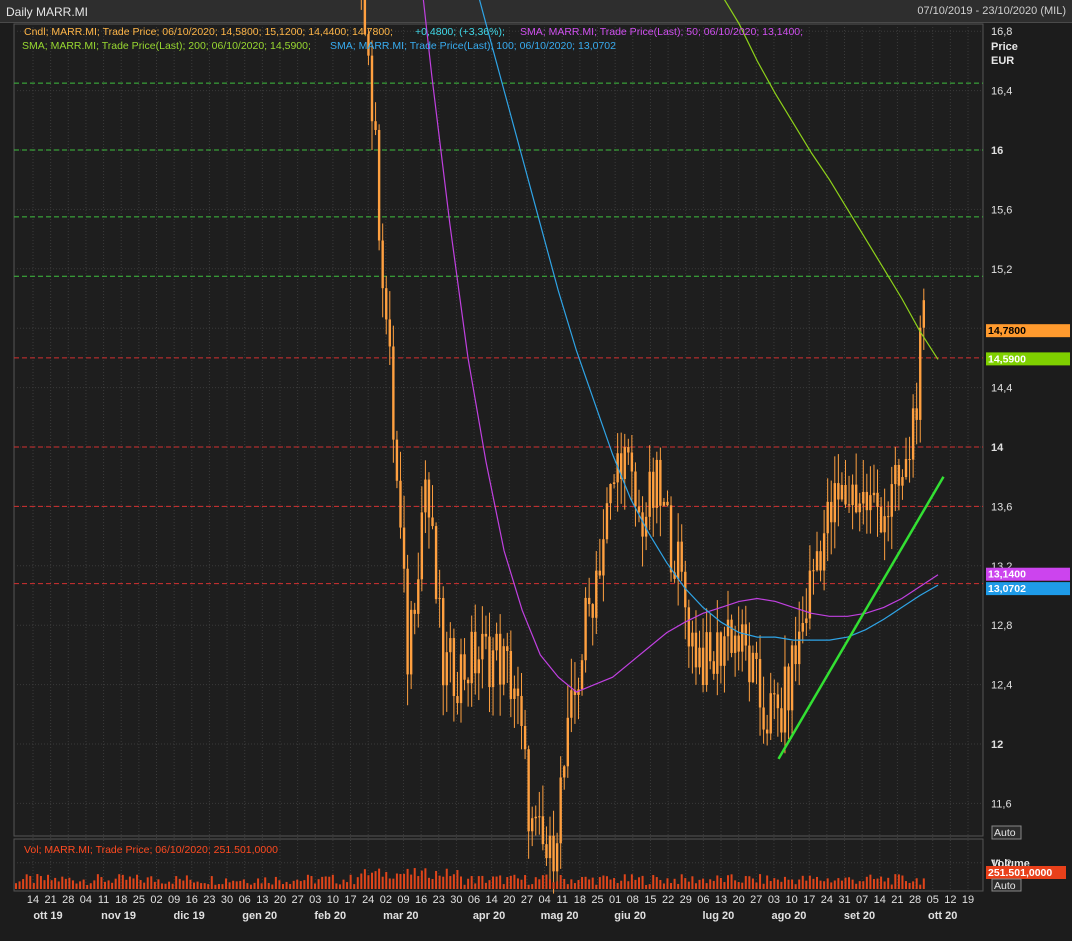 This screenshot has height=941, width=1072. I want to click on sma200-line, so click(831, 180).